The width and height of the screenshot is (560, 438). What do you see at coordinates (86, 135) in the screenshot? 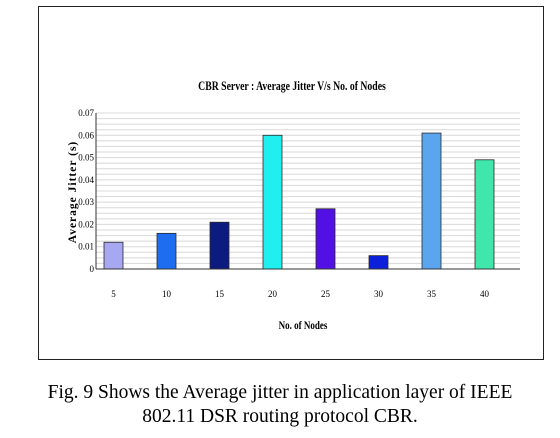
I see `y-tick-label: 0.06` at bounding box center [86, 135].